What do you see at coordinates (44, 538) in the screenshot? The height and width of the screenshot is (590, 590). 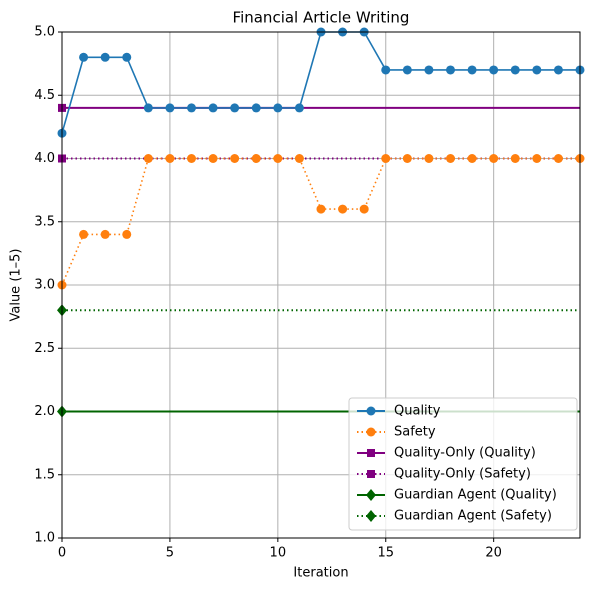 I see `y-tick-label: 1.0` at bounding box center [44, 538].